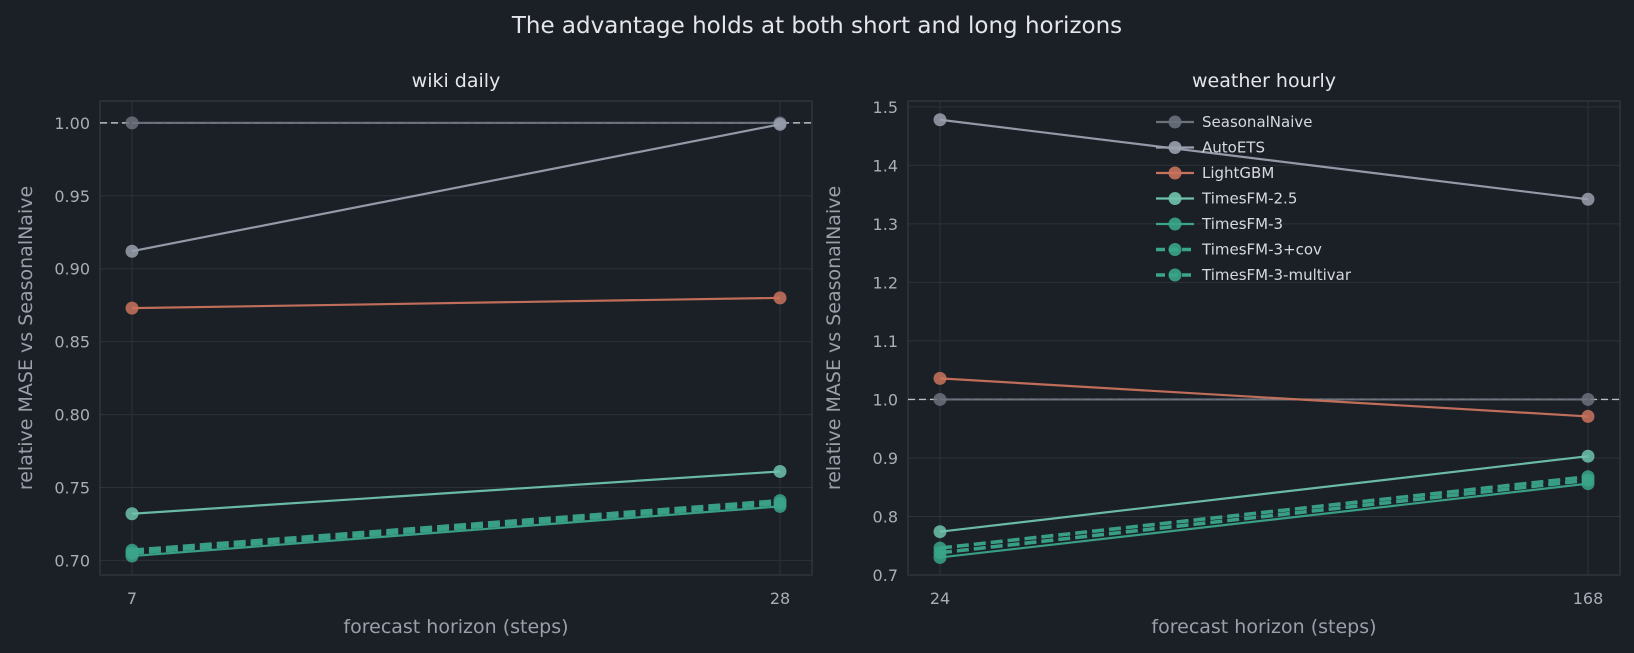 The width and height of the screenshot is (1634, 653). Describe the element at coordinates (885, 458) in the screenshot. I see `y-tick-label: 0.9` at that location.